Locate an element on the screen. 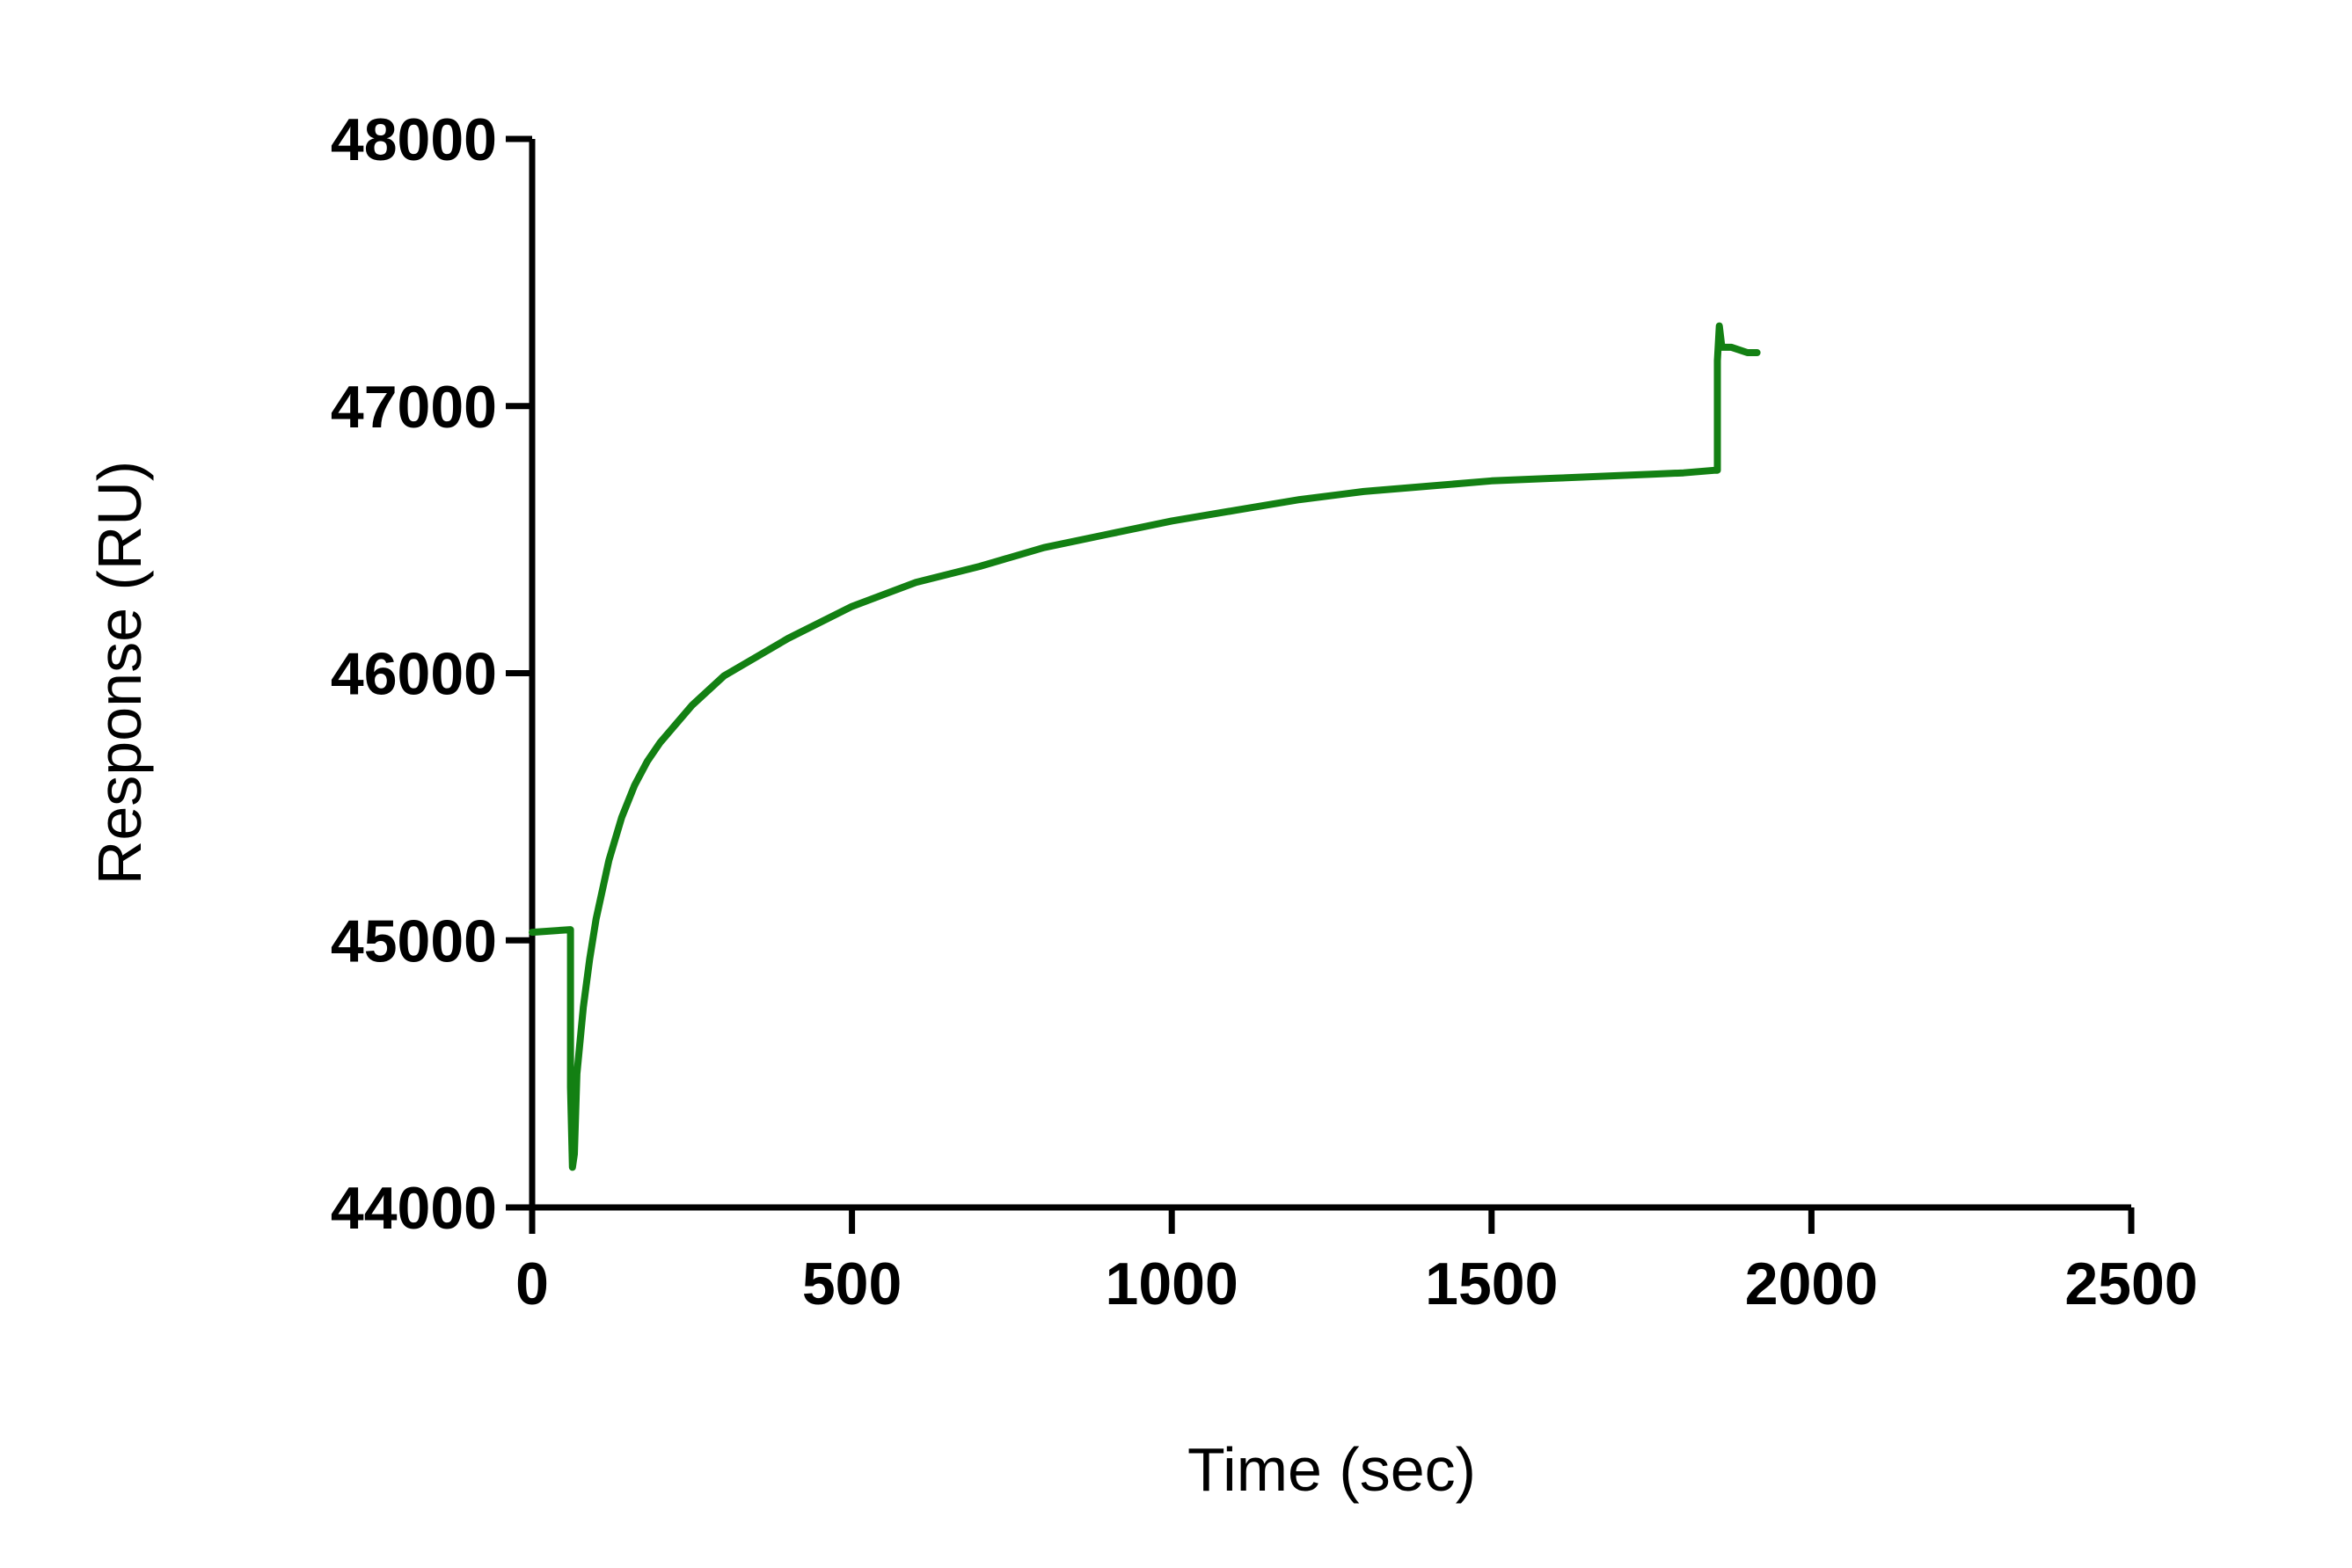 The image size is (2352, 1568). x-tick-label: 500 is located at coordinates (852, 1284).